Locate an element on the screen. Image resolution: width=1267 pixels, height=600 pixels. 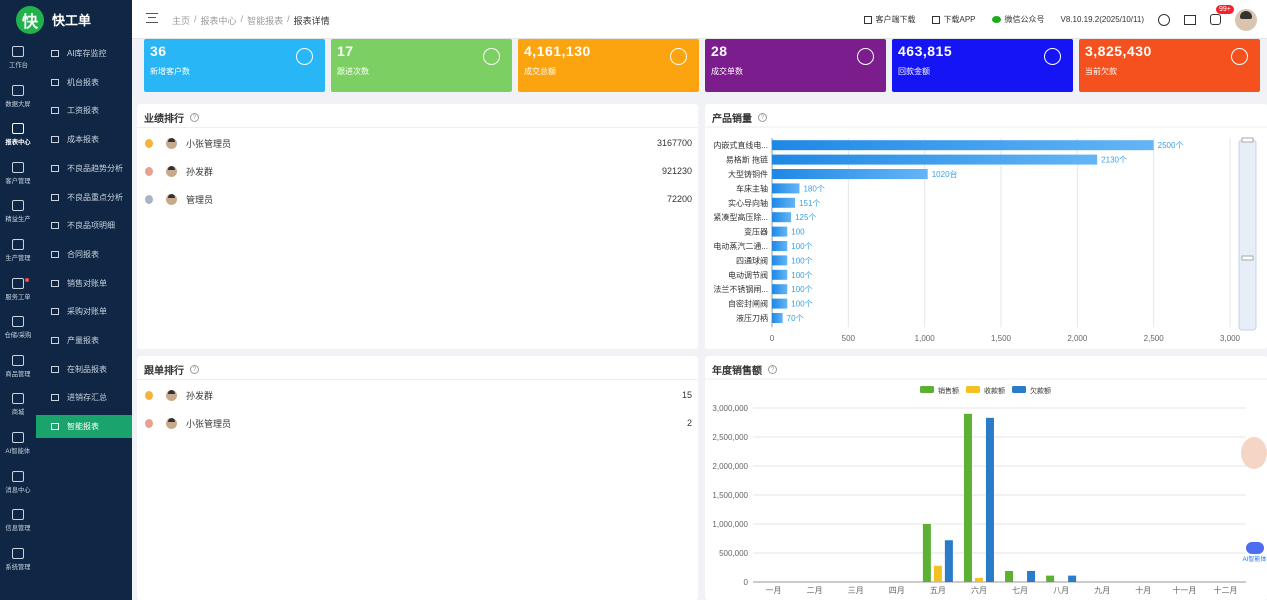
message-icon: 99+ is located at coordinates (1222, 15).